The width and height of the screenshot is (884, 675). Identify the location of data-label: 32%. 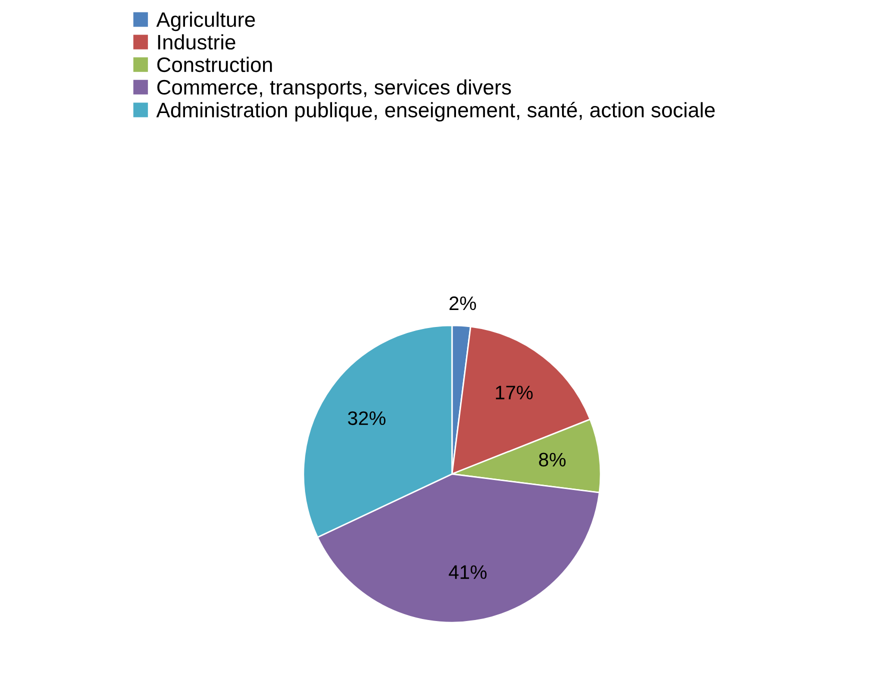
(367, 418).